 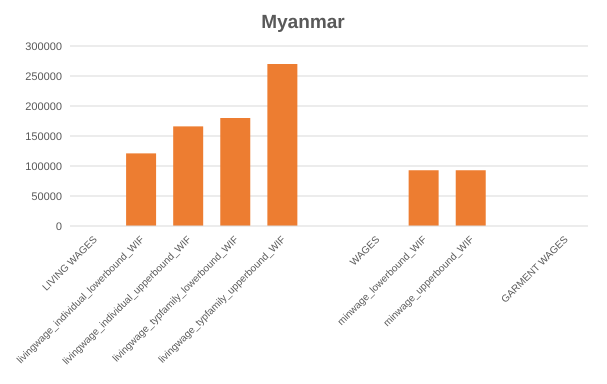 I want to click on y-tick-label: 200000, so click(x=43, y=106).